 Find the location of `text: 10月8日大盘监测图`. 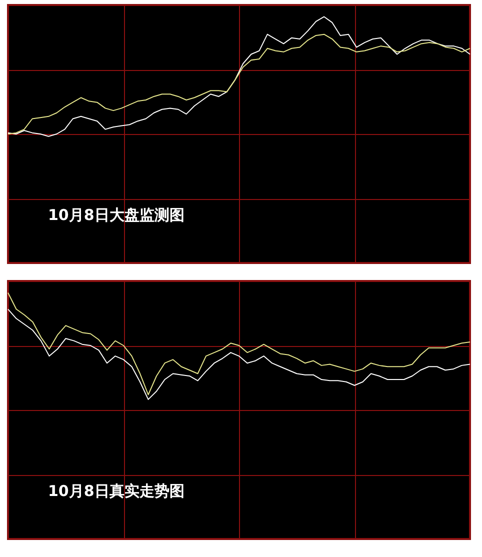

text: 10月8日大盘监测图 is located at coordinates (116, 215).